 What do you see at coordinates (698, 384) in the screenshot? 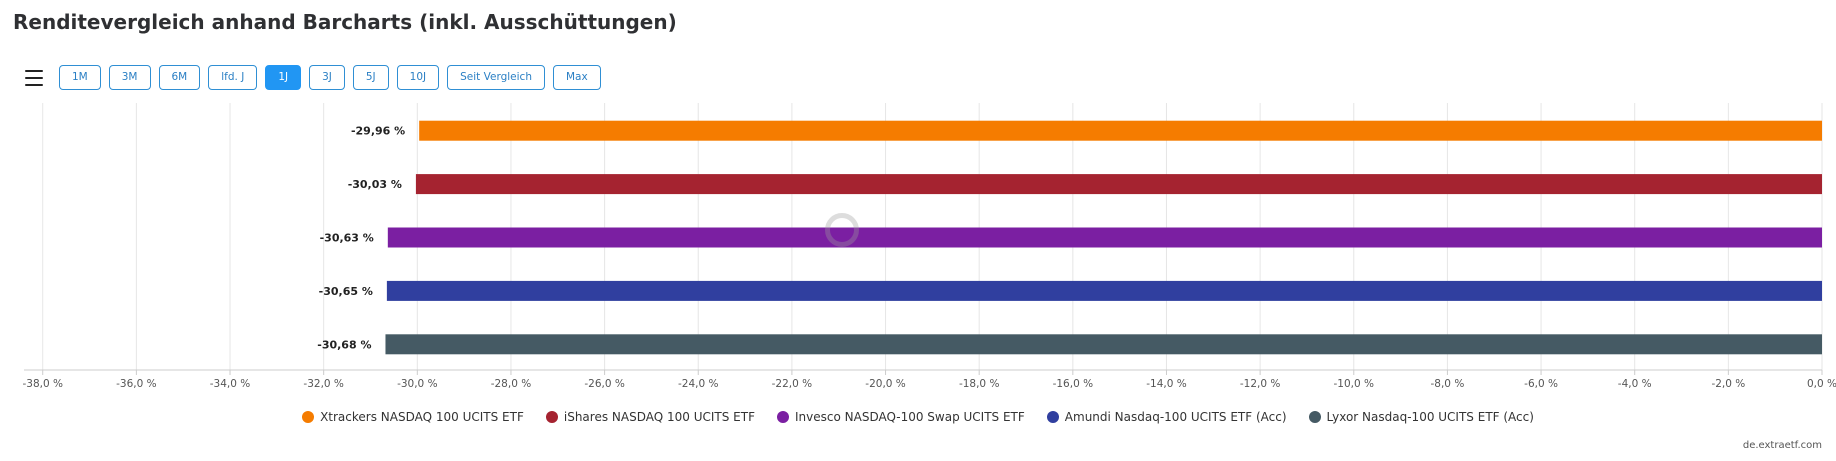
I see `x-tick-label: -24,0 %` at bounding box center [698, 384].